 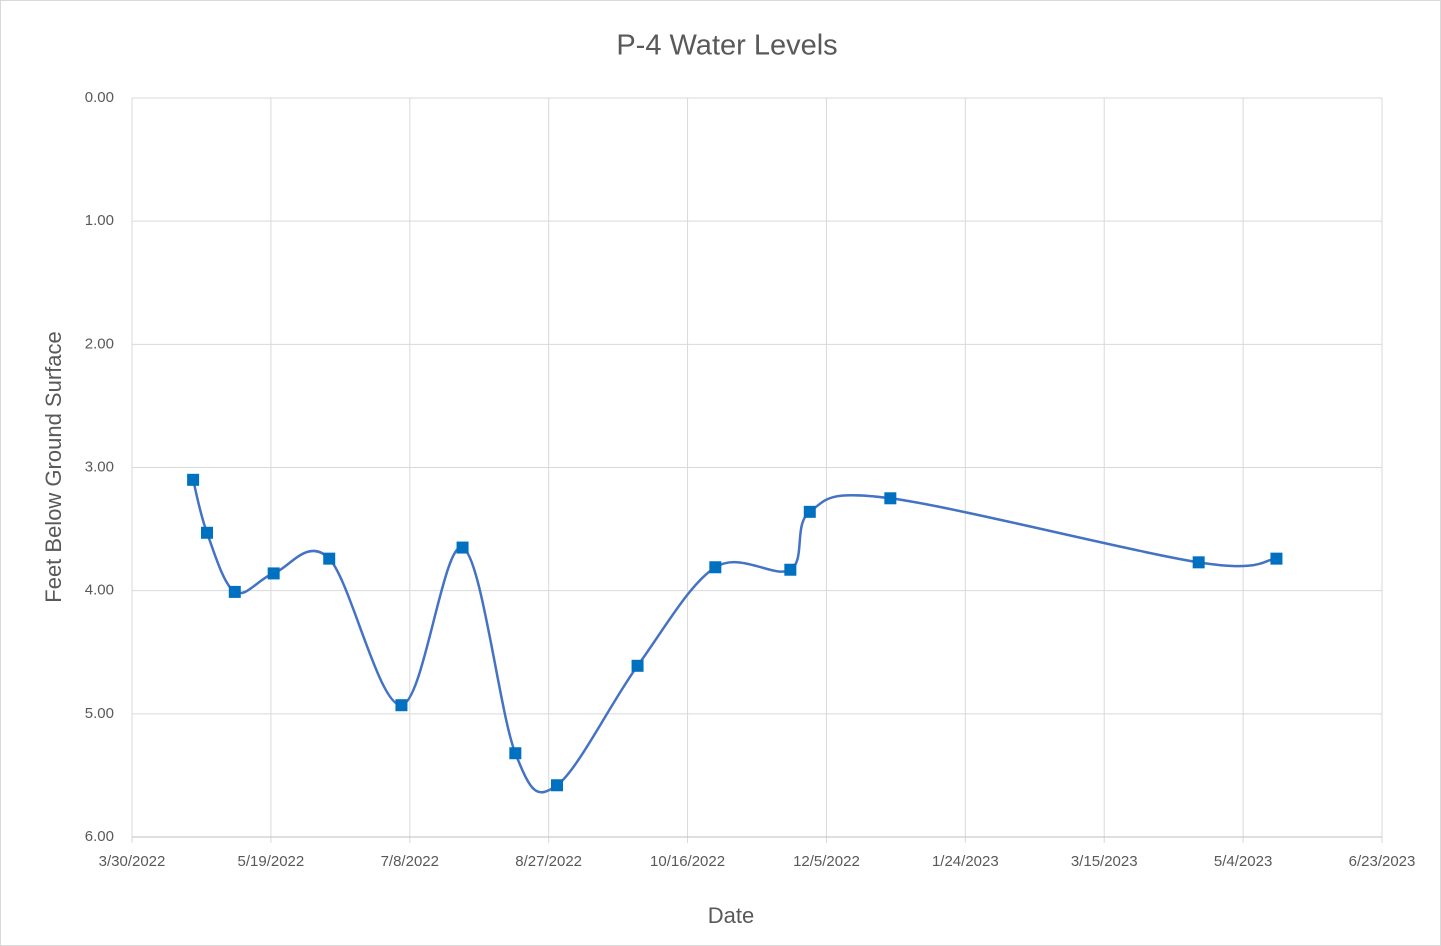 What do you see at coordinates (132, 861) in the screenshot?
I see `x-tick-label: 3/30/2022` at bounding box center [132, 861].